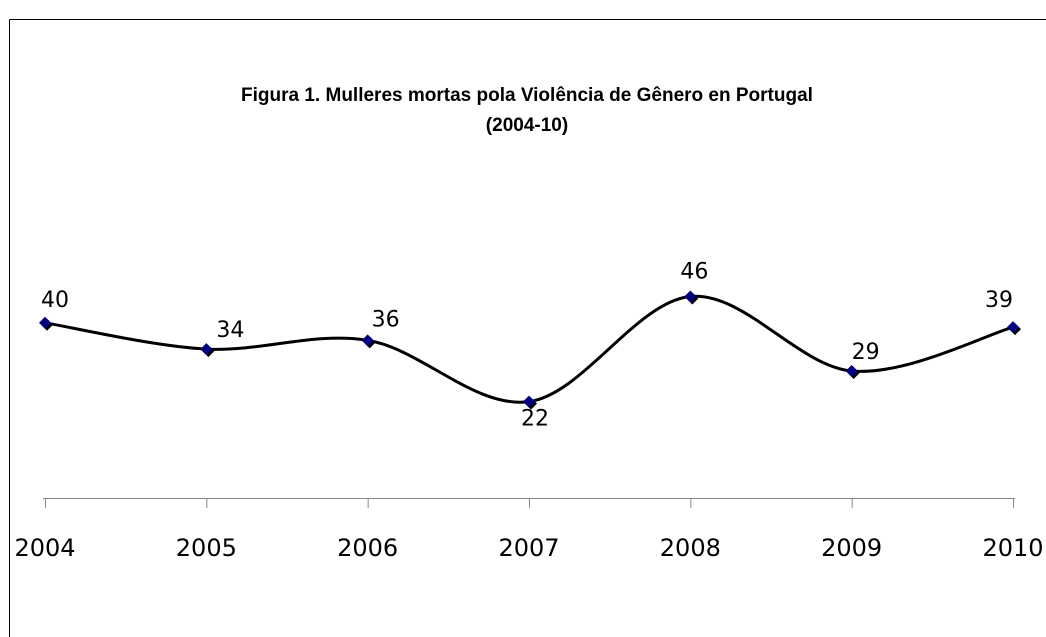 The width and height of the screenshot is (1046, 637). What do you see at coordinates (44, 548) in the screenshot?
I see `x-tick-label: 2004` at bounding box center [44, 548].